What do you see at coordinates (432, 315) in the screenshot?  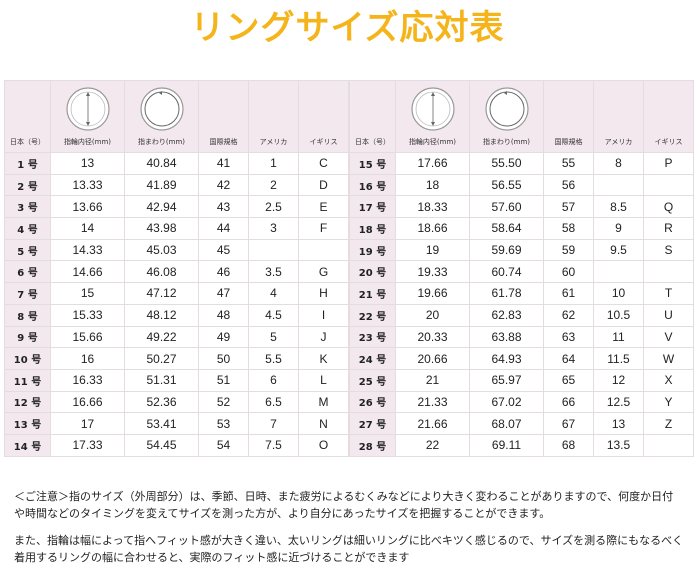 I see `diameter-cell: 20` at bounding box center [432, 315].